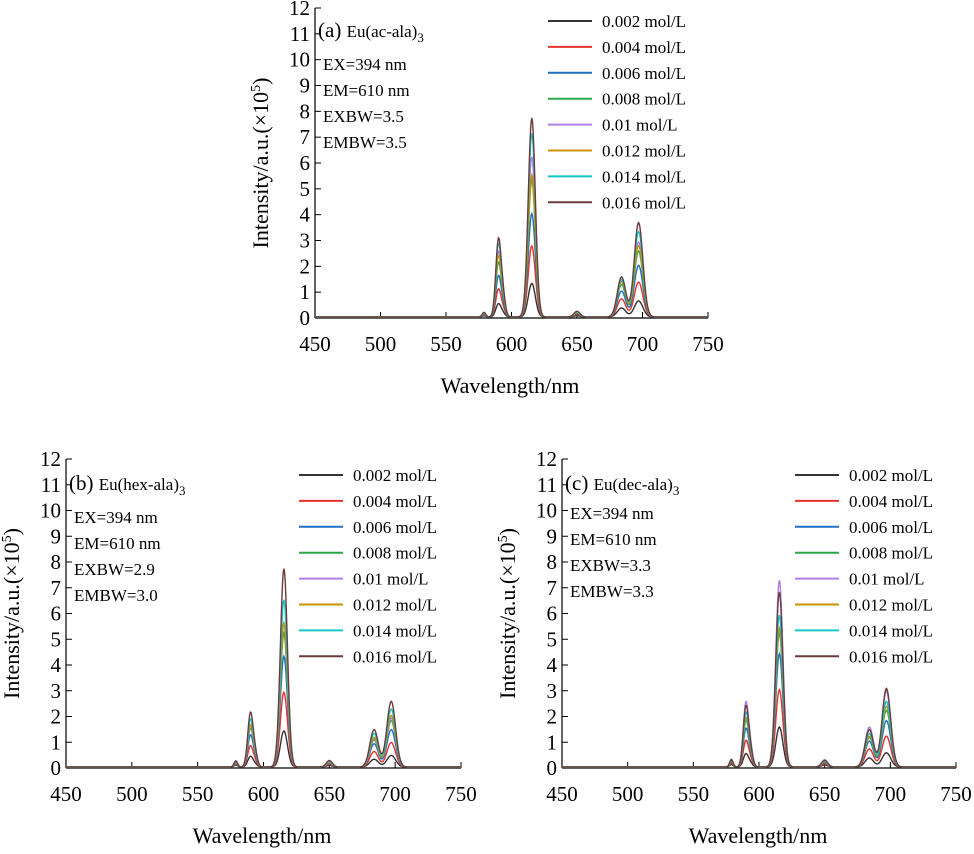 The image size is (974, 854). What do you see at coordinates (512, 344) in the screenshot?
I see `x-tick-label: 600` at bounding box center [512, 344].